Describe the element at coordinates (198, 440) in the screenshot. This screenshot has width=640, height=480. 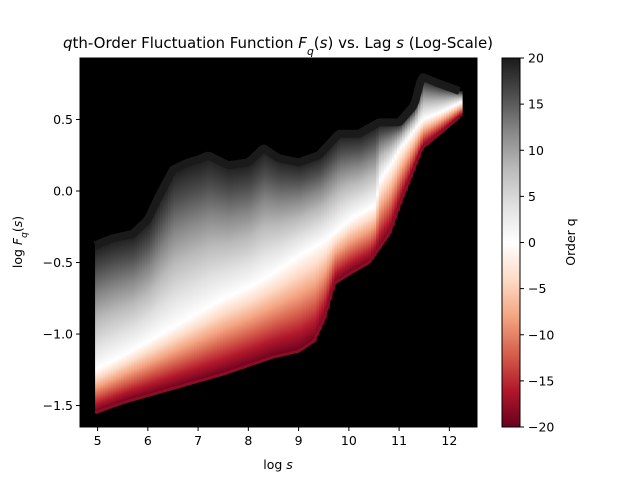
I see `x-tick-label: 7` at that location.